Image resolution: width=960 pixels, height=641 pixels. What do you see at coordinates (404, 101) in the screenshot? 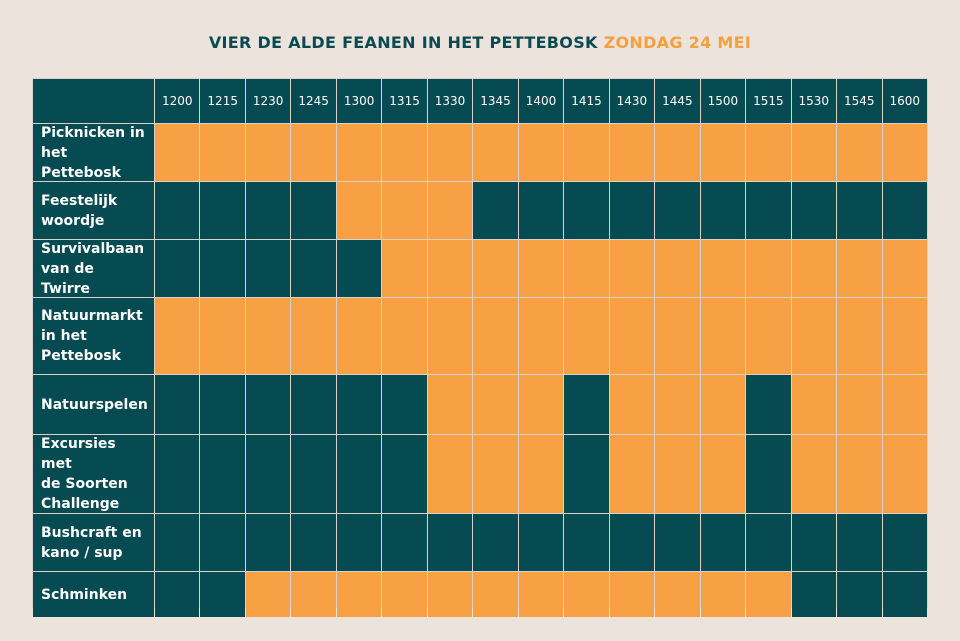
I see `time-header: 1315` at bounding box center [404, 101].